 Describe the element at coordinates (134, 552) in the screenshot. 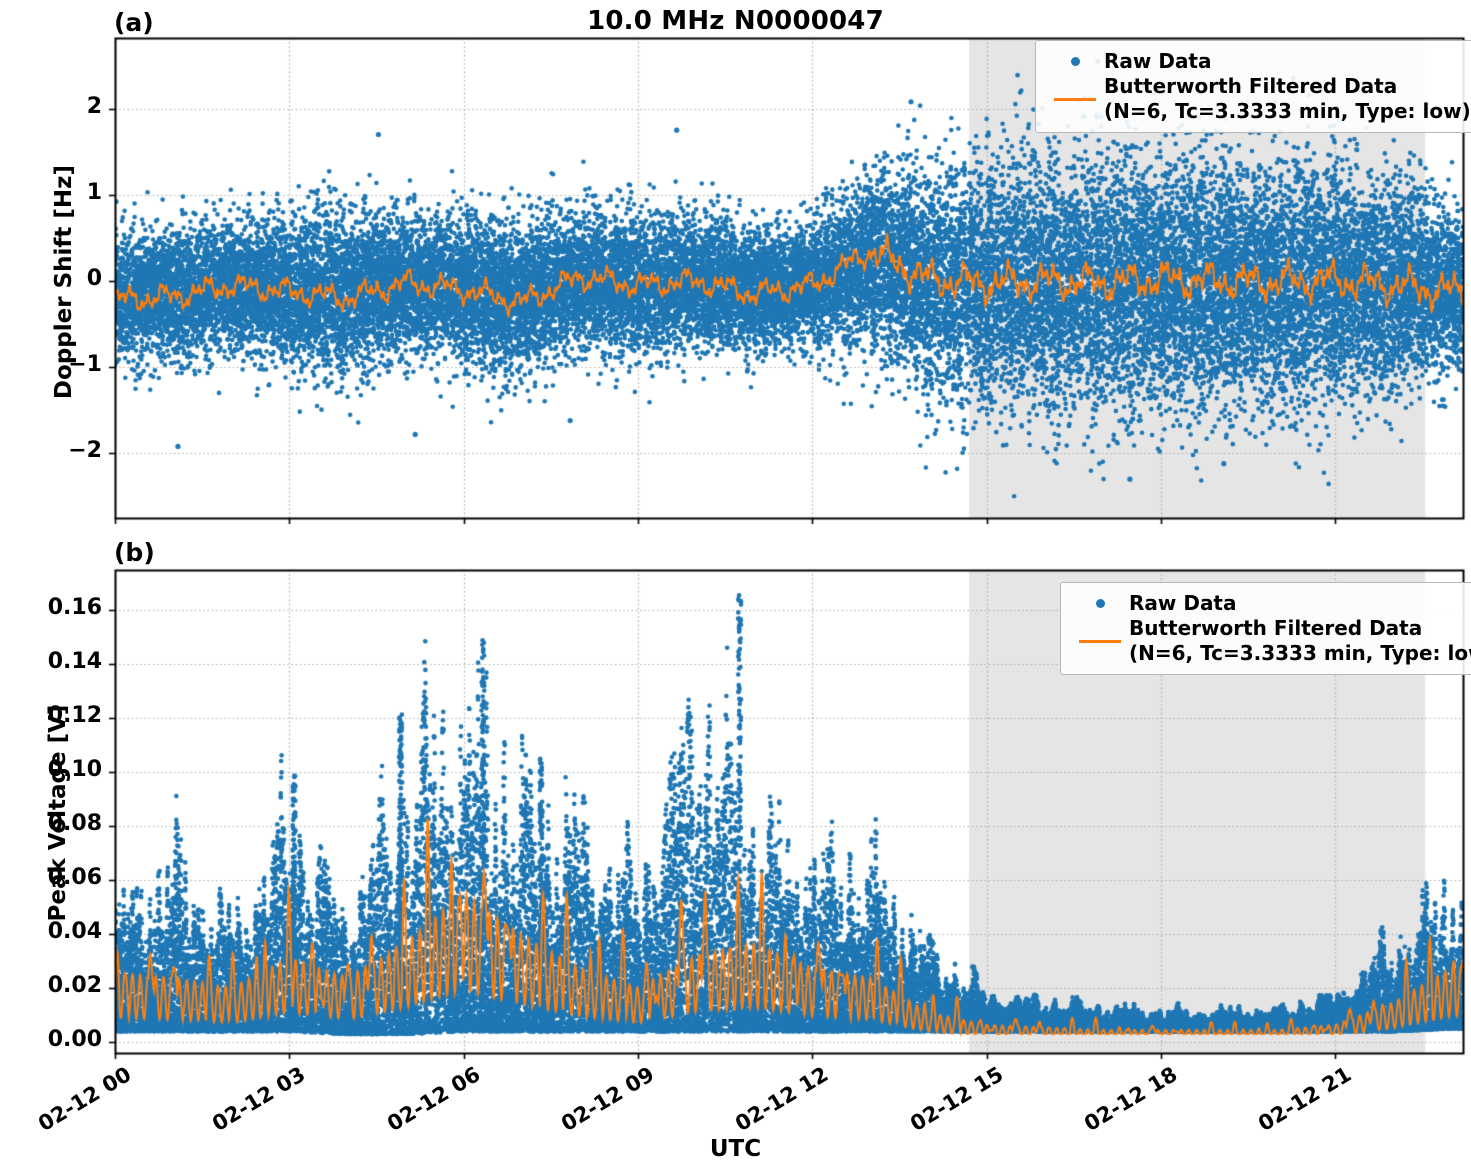

I see `panel-label-b: (b)` at that location.